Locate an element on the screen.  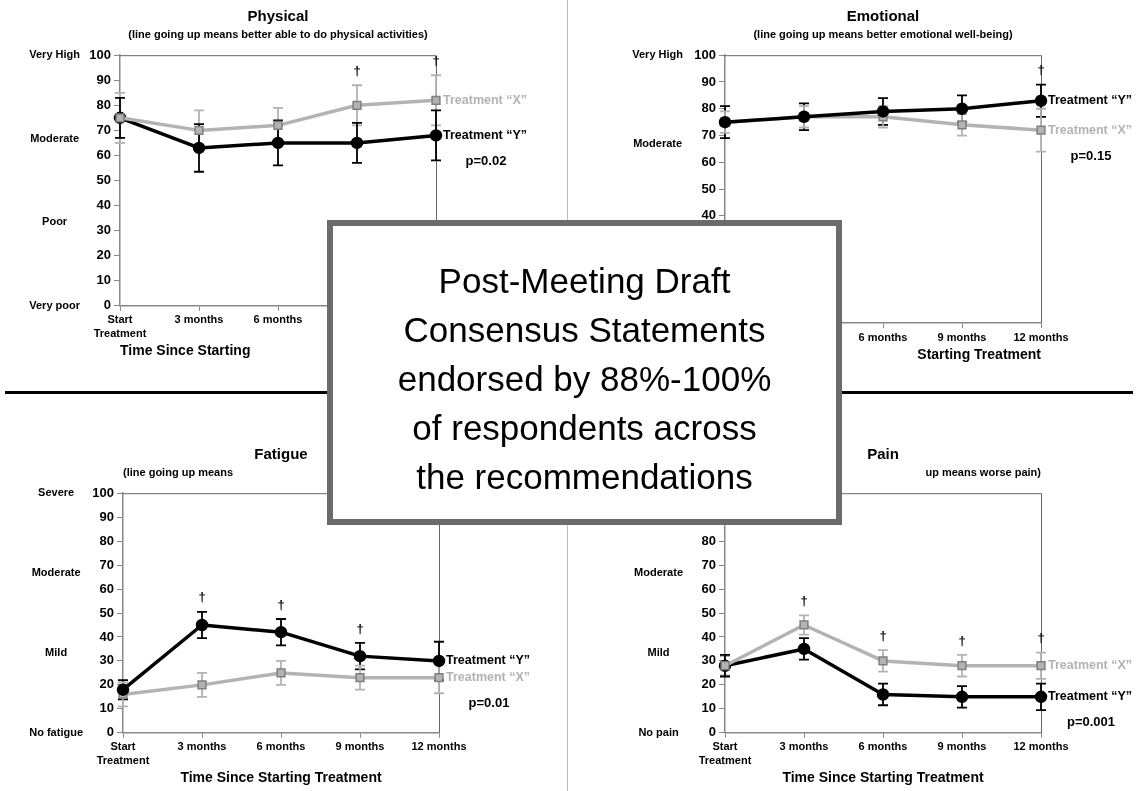
text: of respondents across is located at coordinates (584, 428).